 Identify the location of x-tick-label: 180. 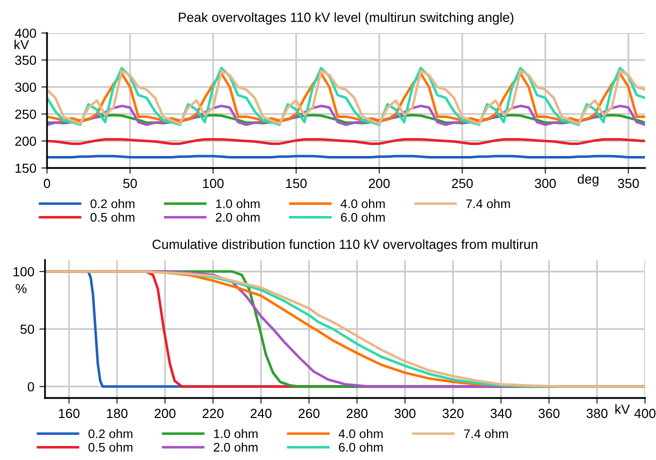
(117, 413).